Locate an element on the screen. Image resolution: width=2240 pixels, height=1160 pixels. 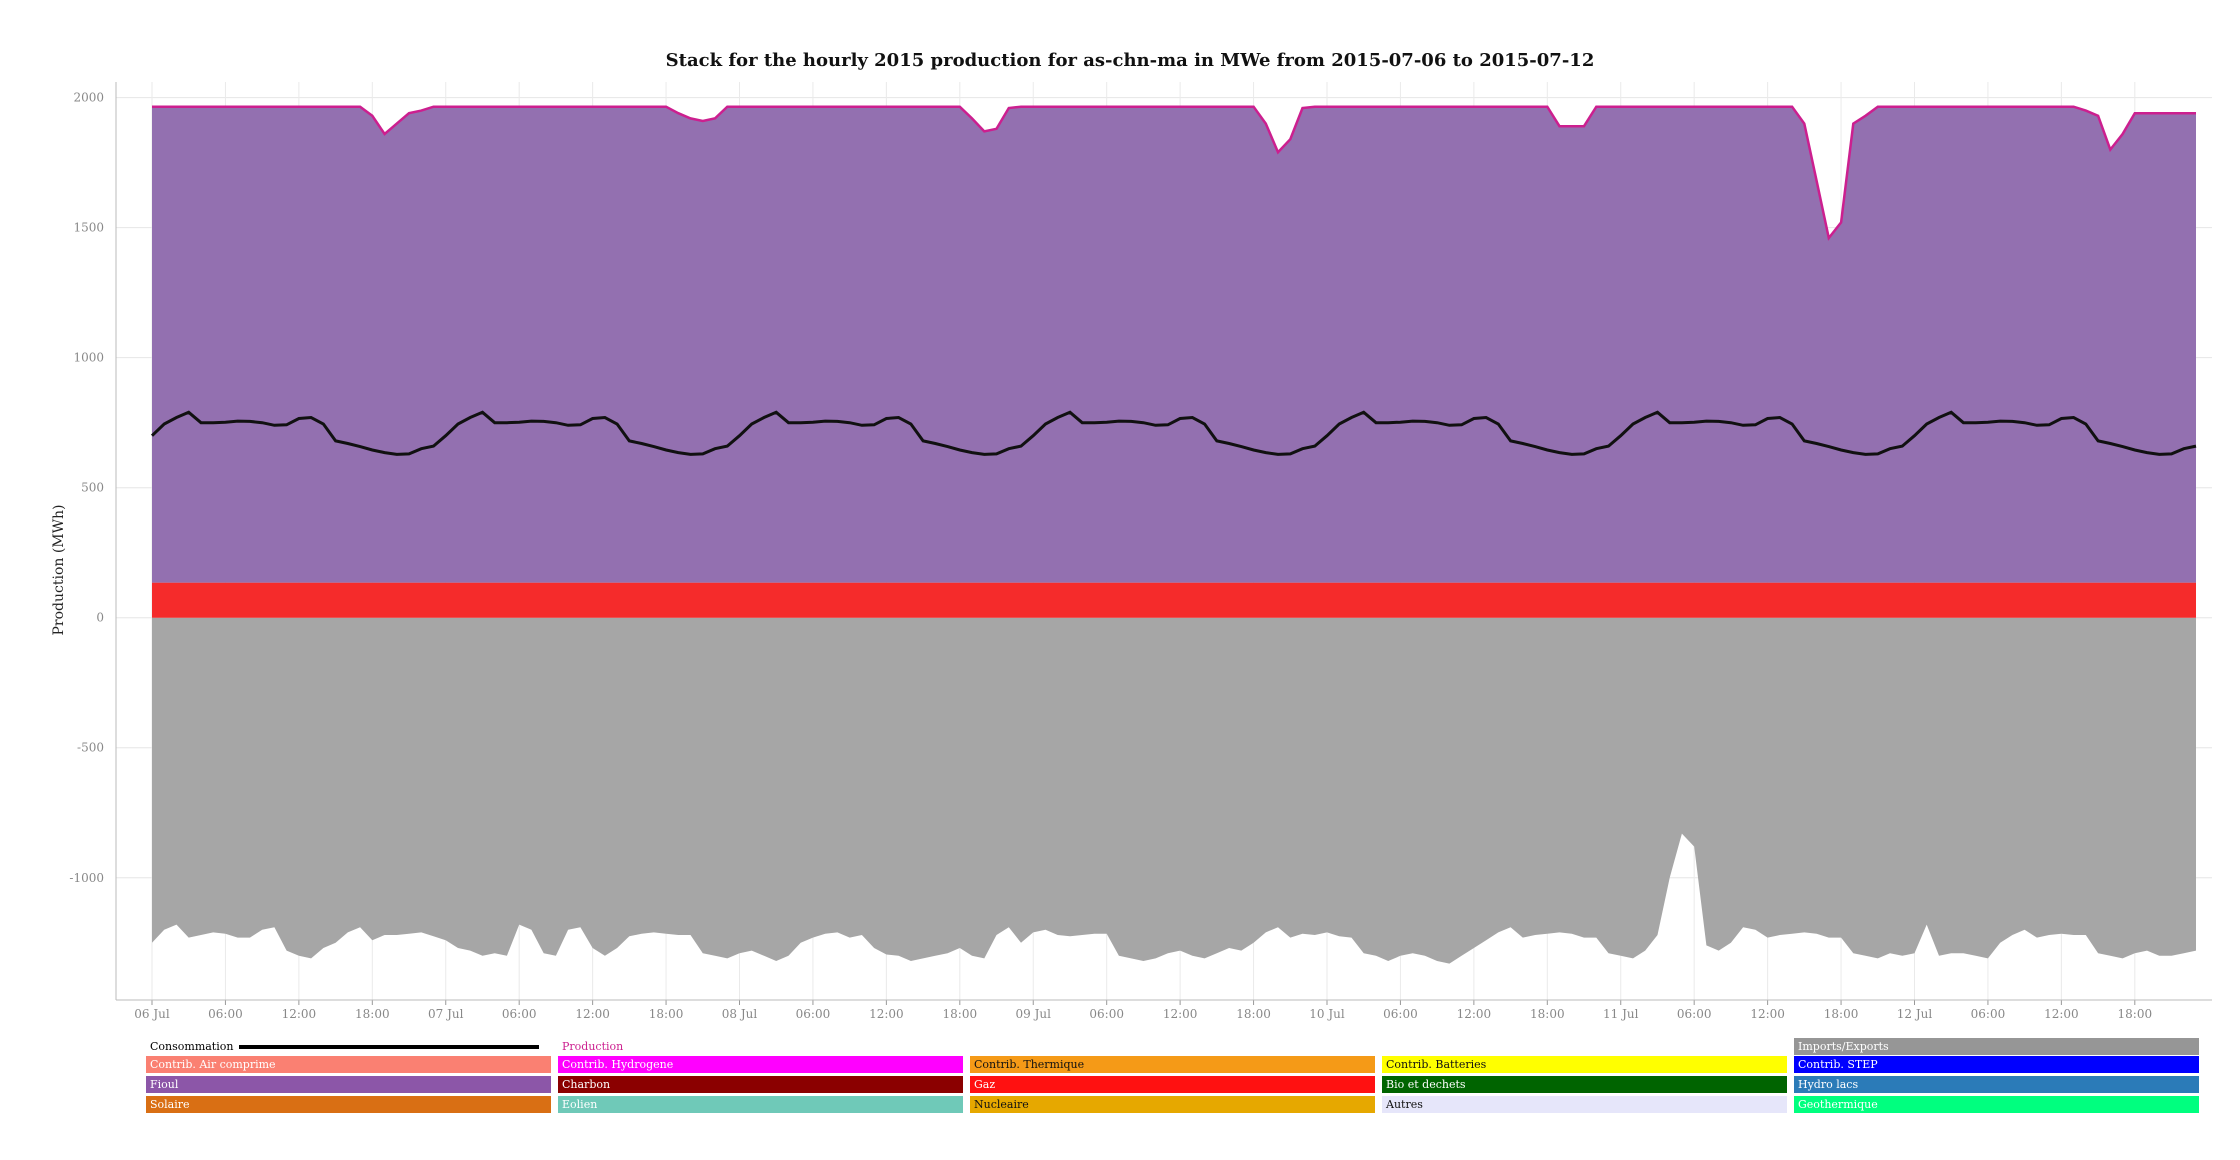
x-tick-label: 11 Jul is located at coordinates (1621, 1014).